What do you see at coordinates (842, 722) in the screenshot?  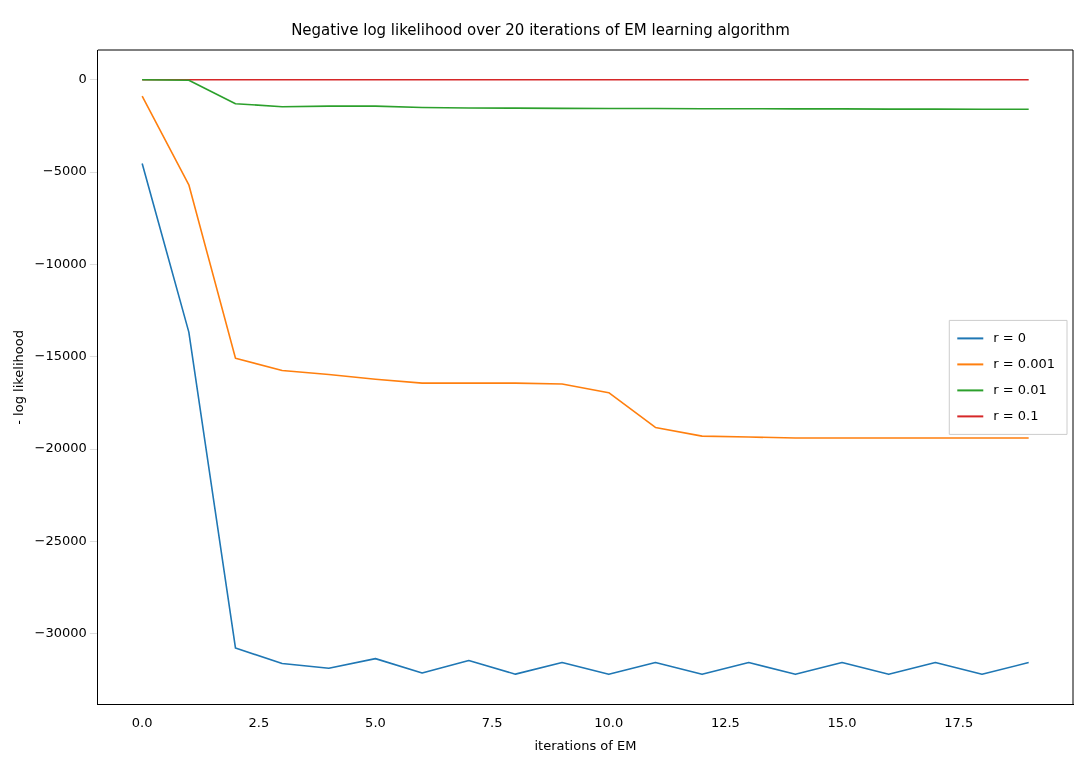 I see `x-tick-label: 15.0` at bounding box center [842, 722].